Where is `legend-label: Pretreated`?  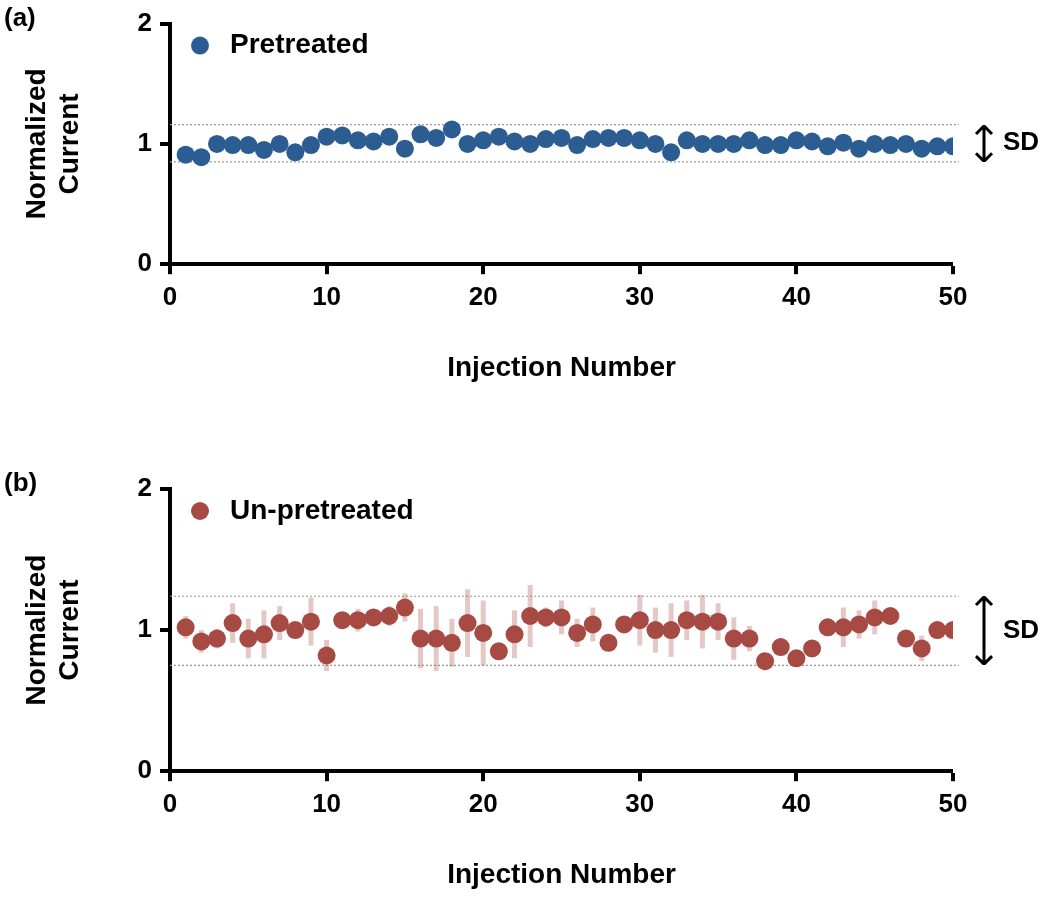 legend-label: Pretreated is located at coordinates (299, 44).